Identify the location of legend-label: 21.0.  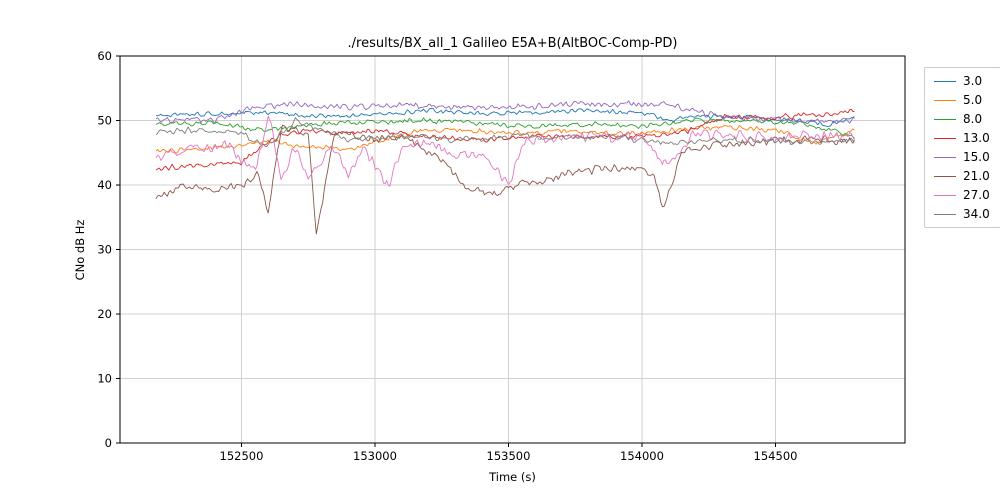
(976, 176).